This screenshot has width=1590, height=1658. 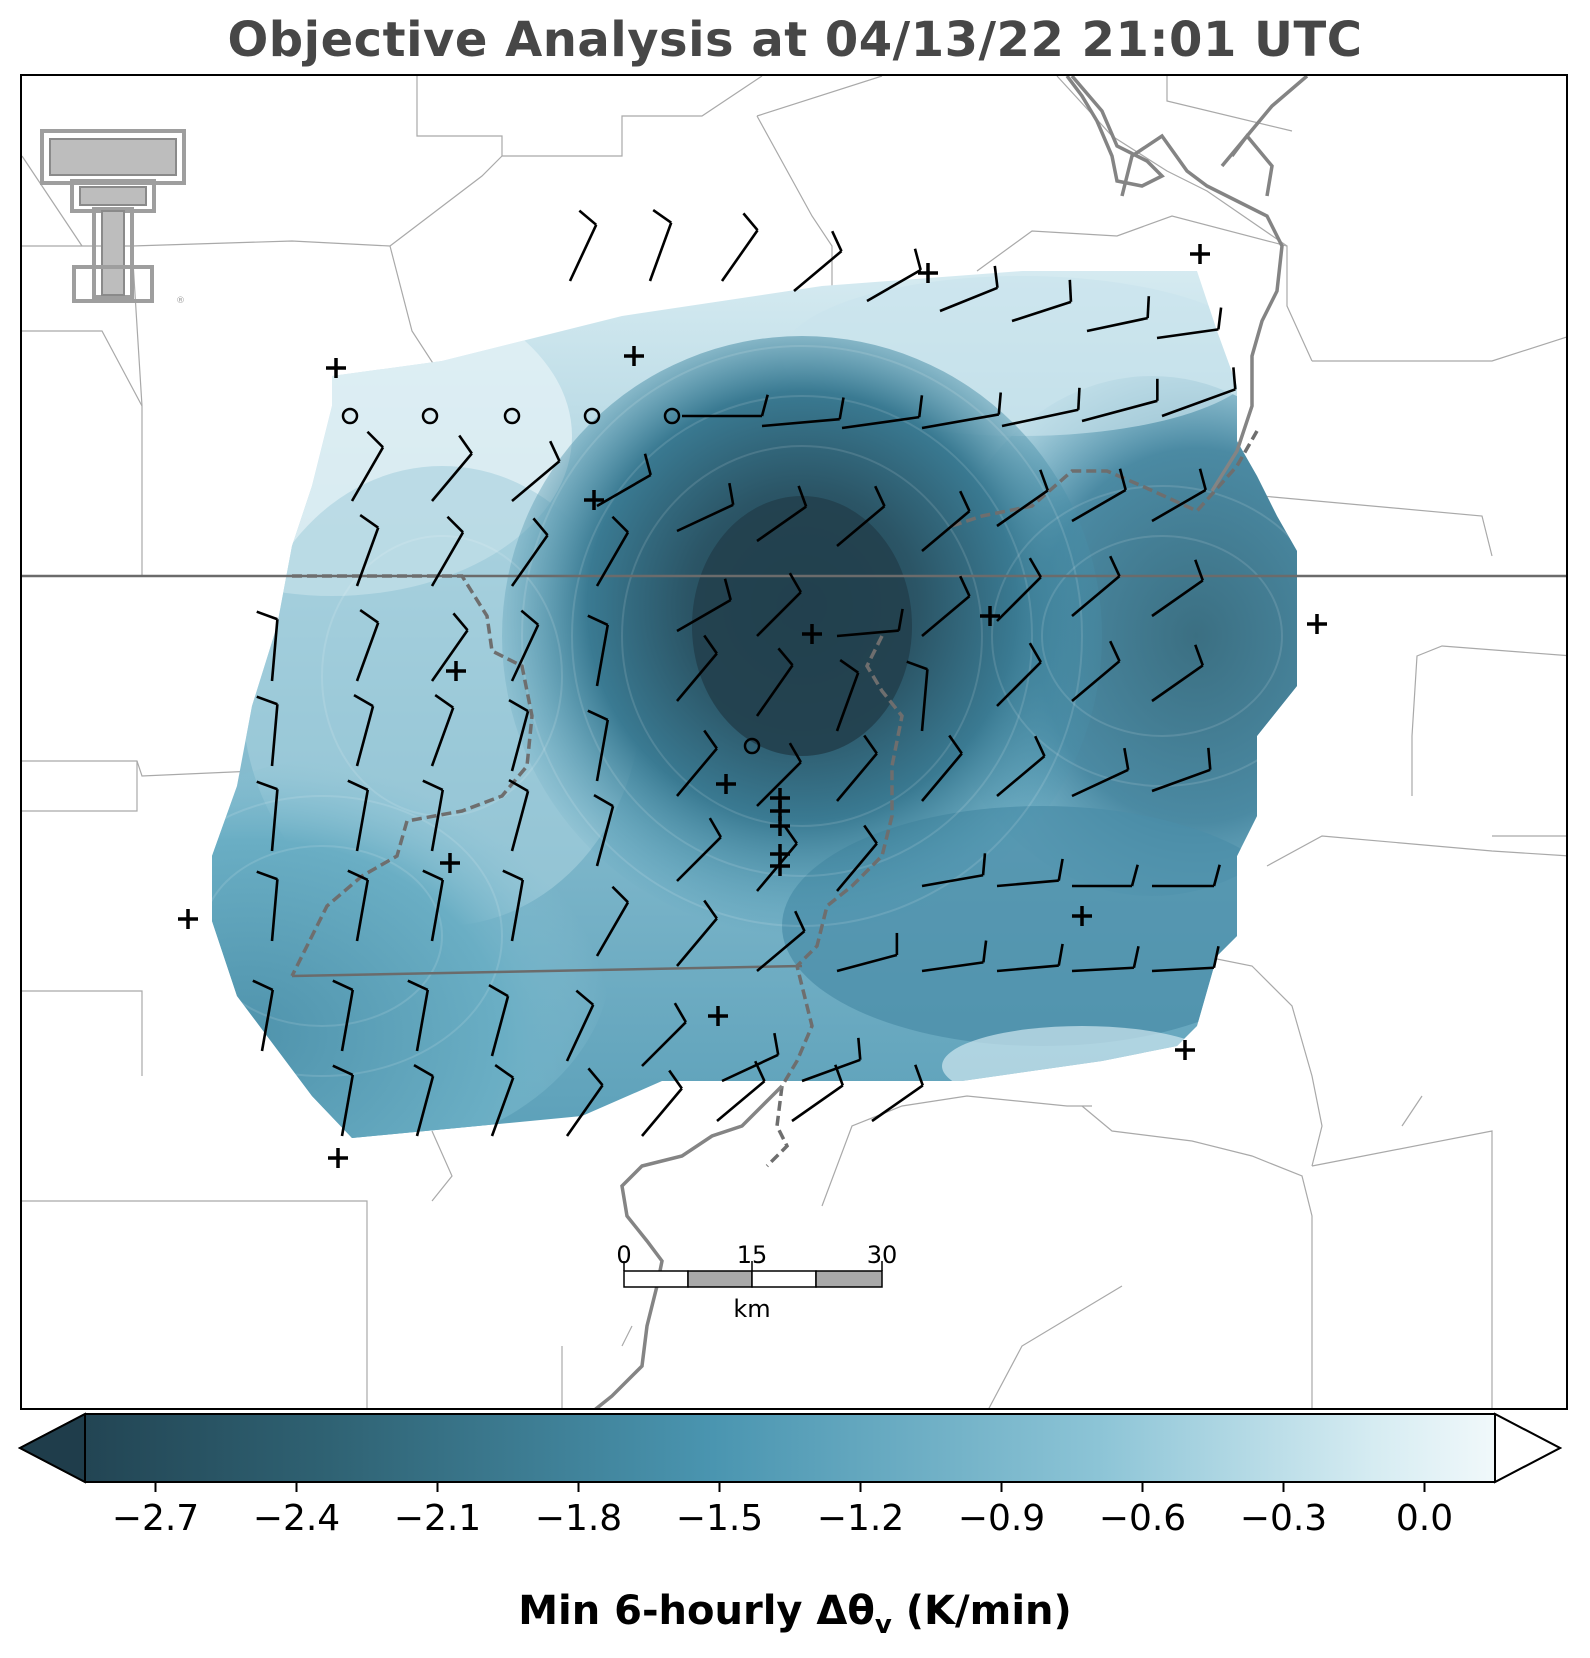 I want to click on colorbar-label-units: (K/min), so click(x=981, y=1611).